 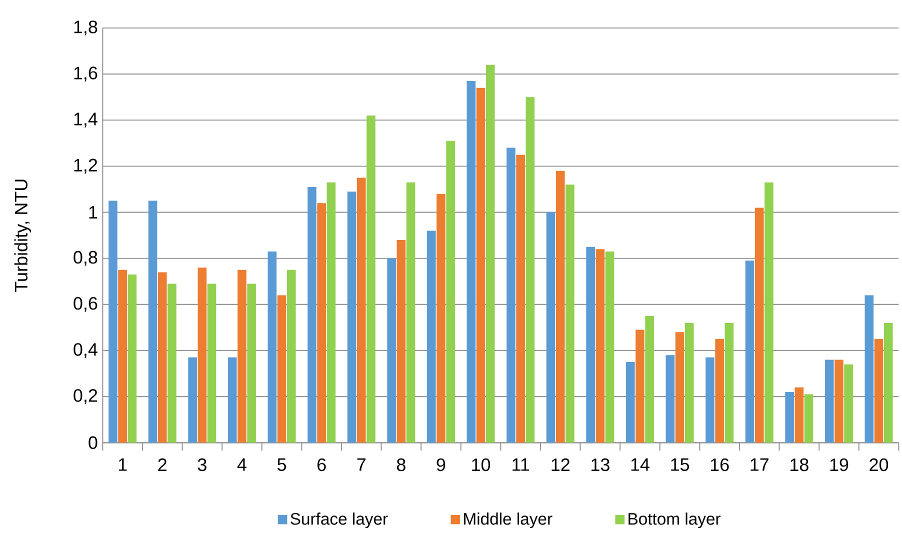 What do you see at coordinates (86, 396) in the screenshot?
I see `y-tick-label: 0,2` at bounding box center [86, 396].